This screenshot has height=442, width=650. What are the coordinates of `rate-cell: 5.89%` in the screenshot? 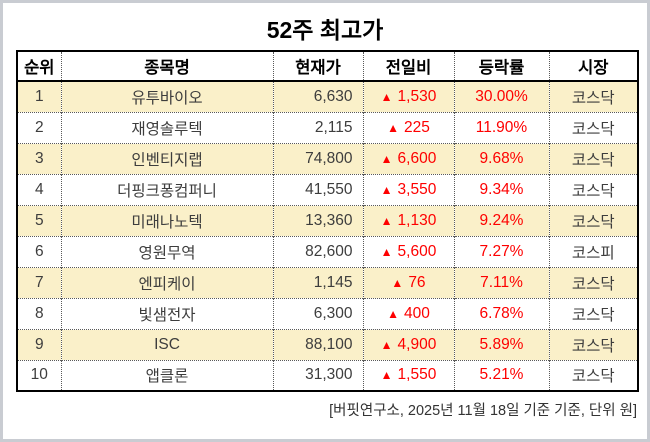 It's located at (502, 344).